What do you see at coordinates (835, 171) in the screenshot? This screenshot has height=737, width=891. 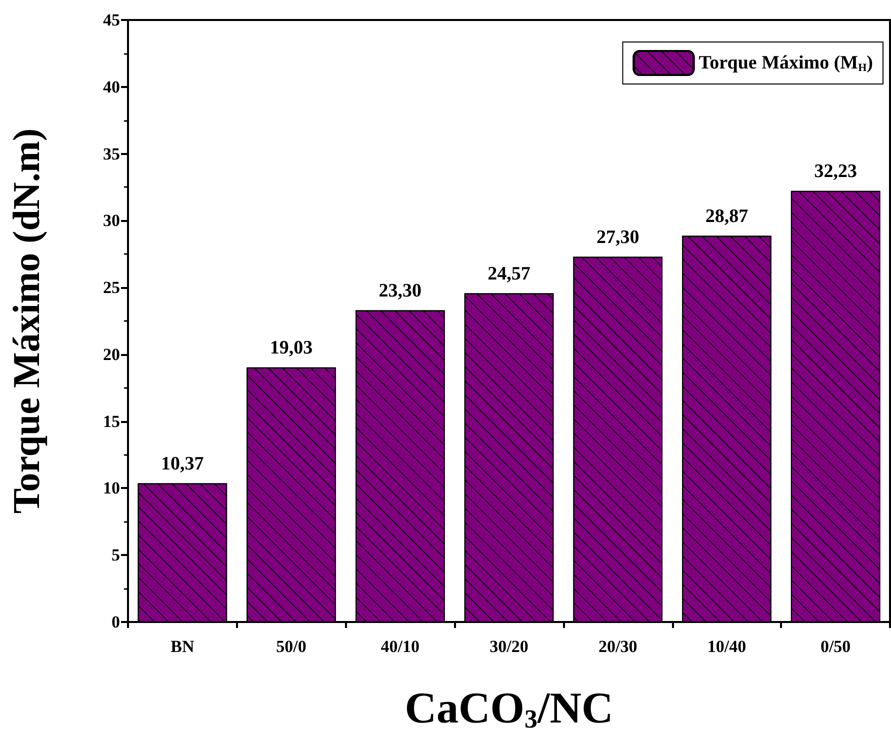 I see `data-label: 32,23` at bounding box center [835, 171].